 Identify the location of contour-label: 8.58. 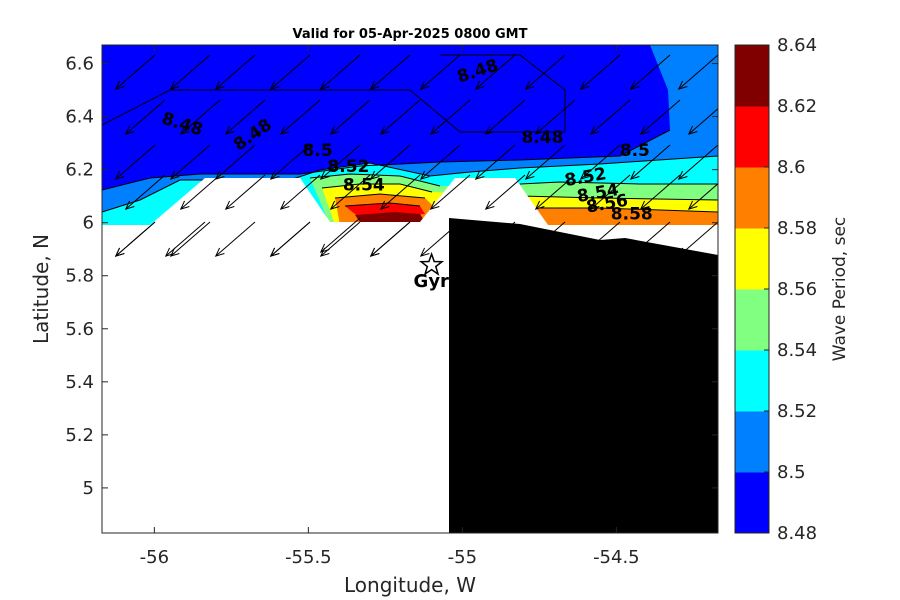
(632, 215).